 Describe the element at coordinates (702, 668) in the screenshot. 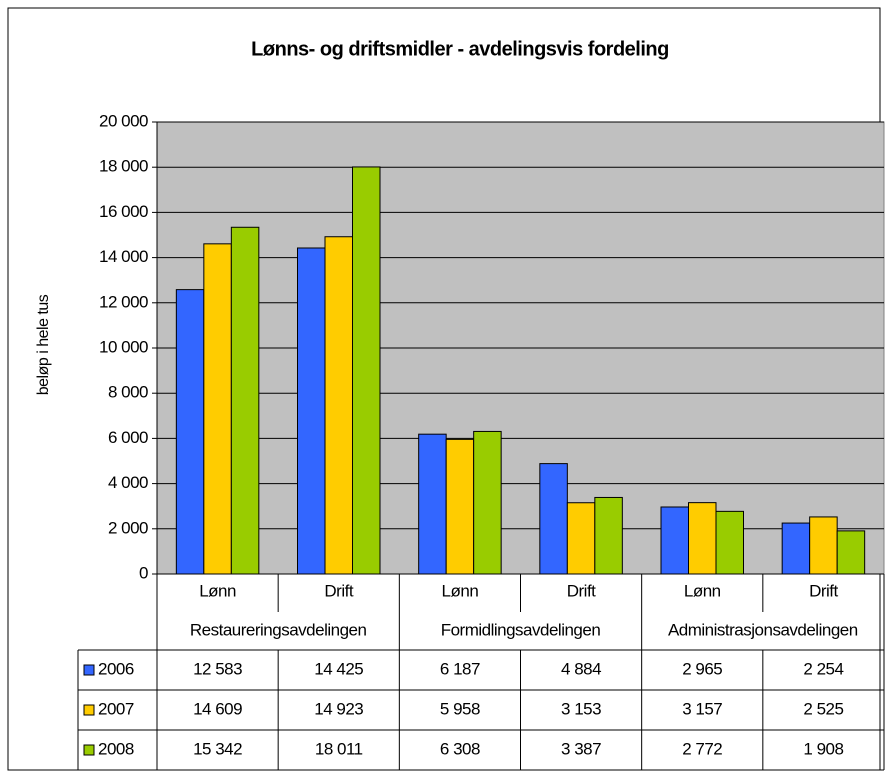

I see `table-value: 2 965` at that location.